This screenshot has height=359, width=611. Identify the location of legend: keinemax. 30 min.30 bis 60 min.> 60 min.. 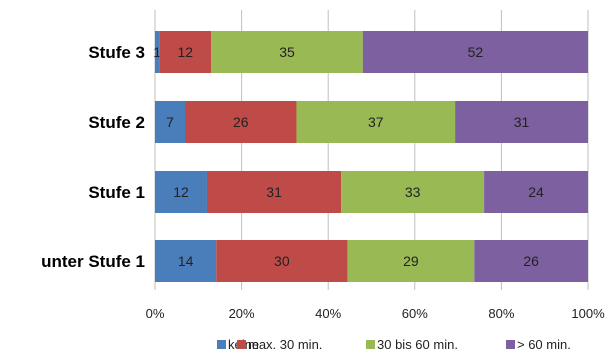
(394, 344).